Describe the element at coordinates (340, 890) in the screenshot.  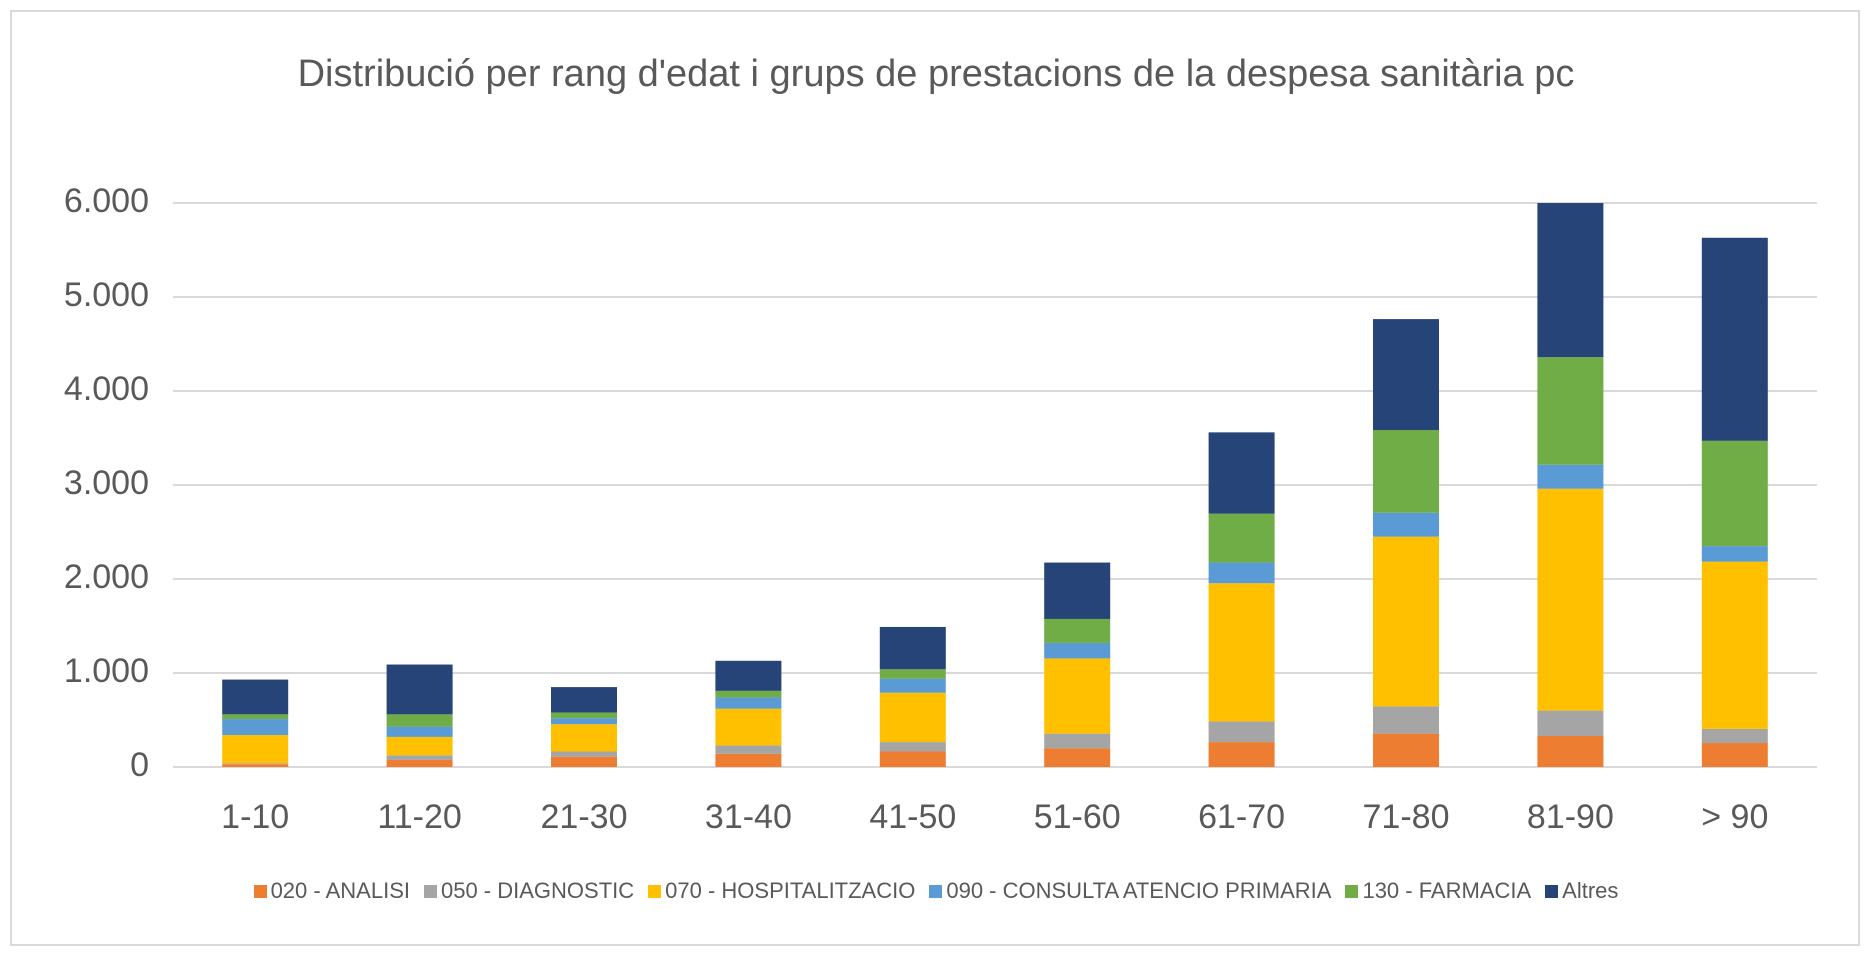
I see `legend-label: 020 - ANALISI` at that location.